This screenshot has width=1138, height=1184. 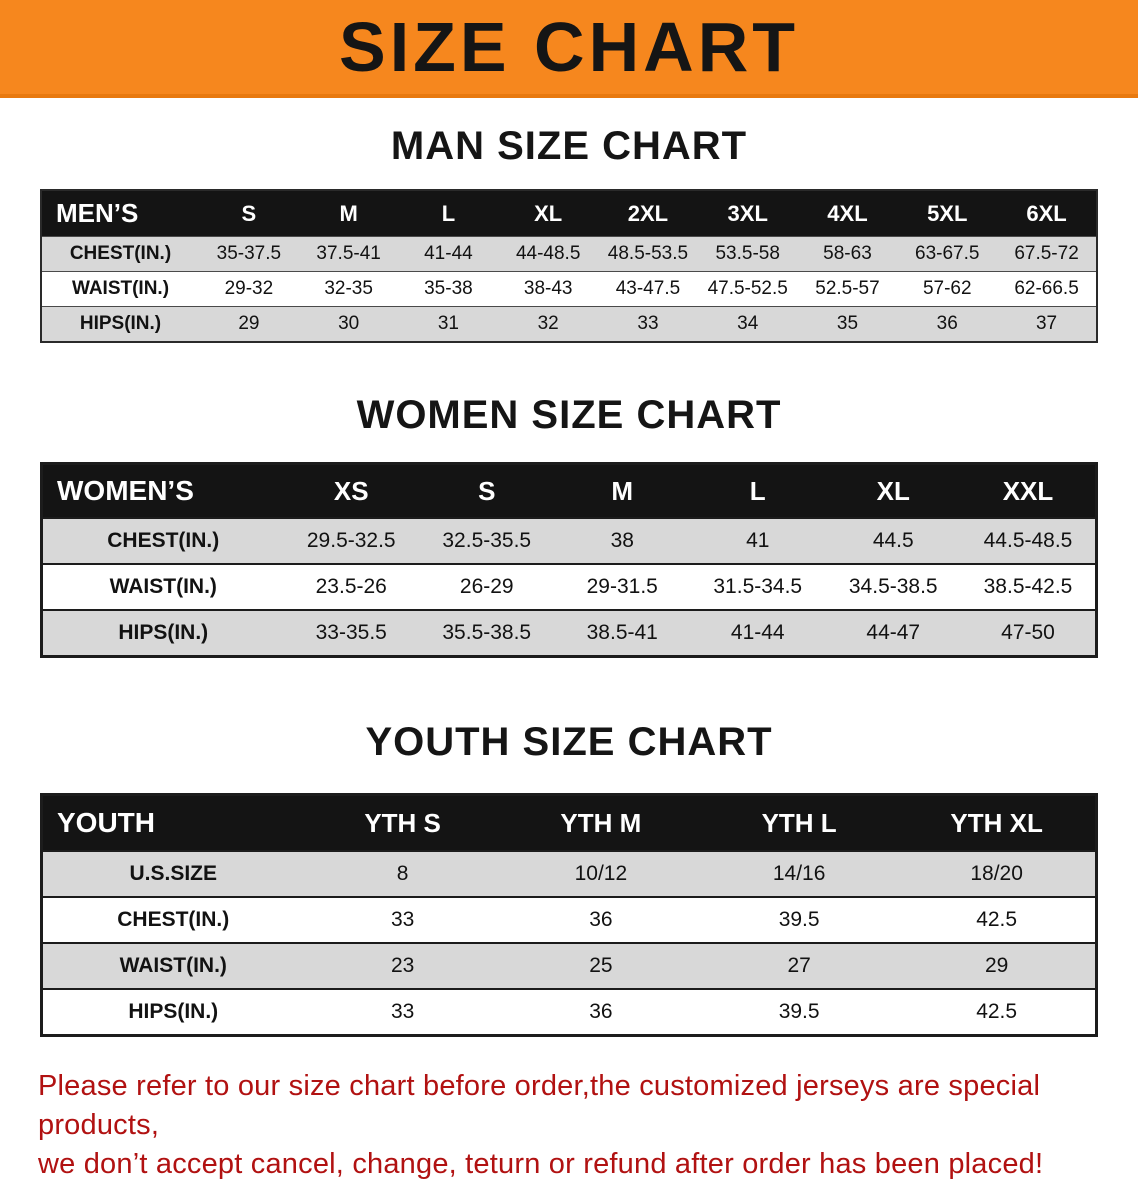 What do you see at coordinates (569, 920) in the screenshot?
I see `table-row: CHEST(IN.) 33 36 39.5 42.5` at bounding box center [569, 920].